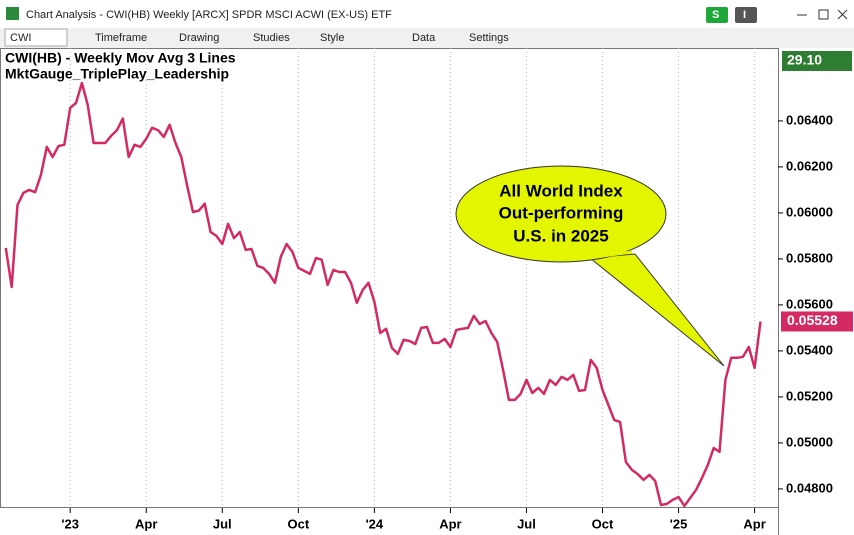 This screenshot has width=854, height=535. I want to click on toolbar-item: Style, so click(332, 38).